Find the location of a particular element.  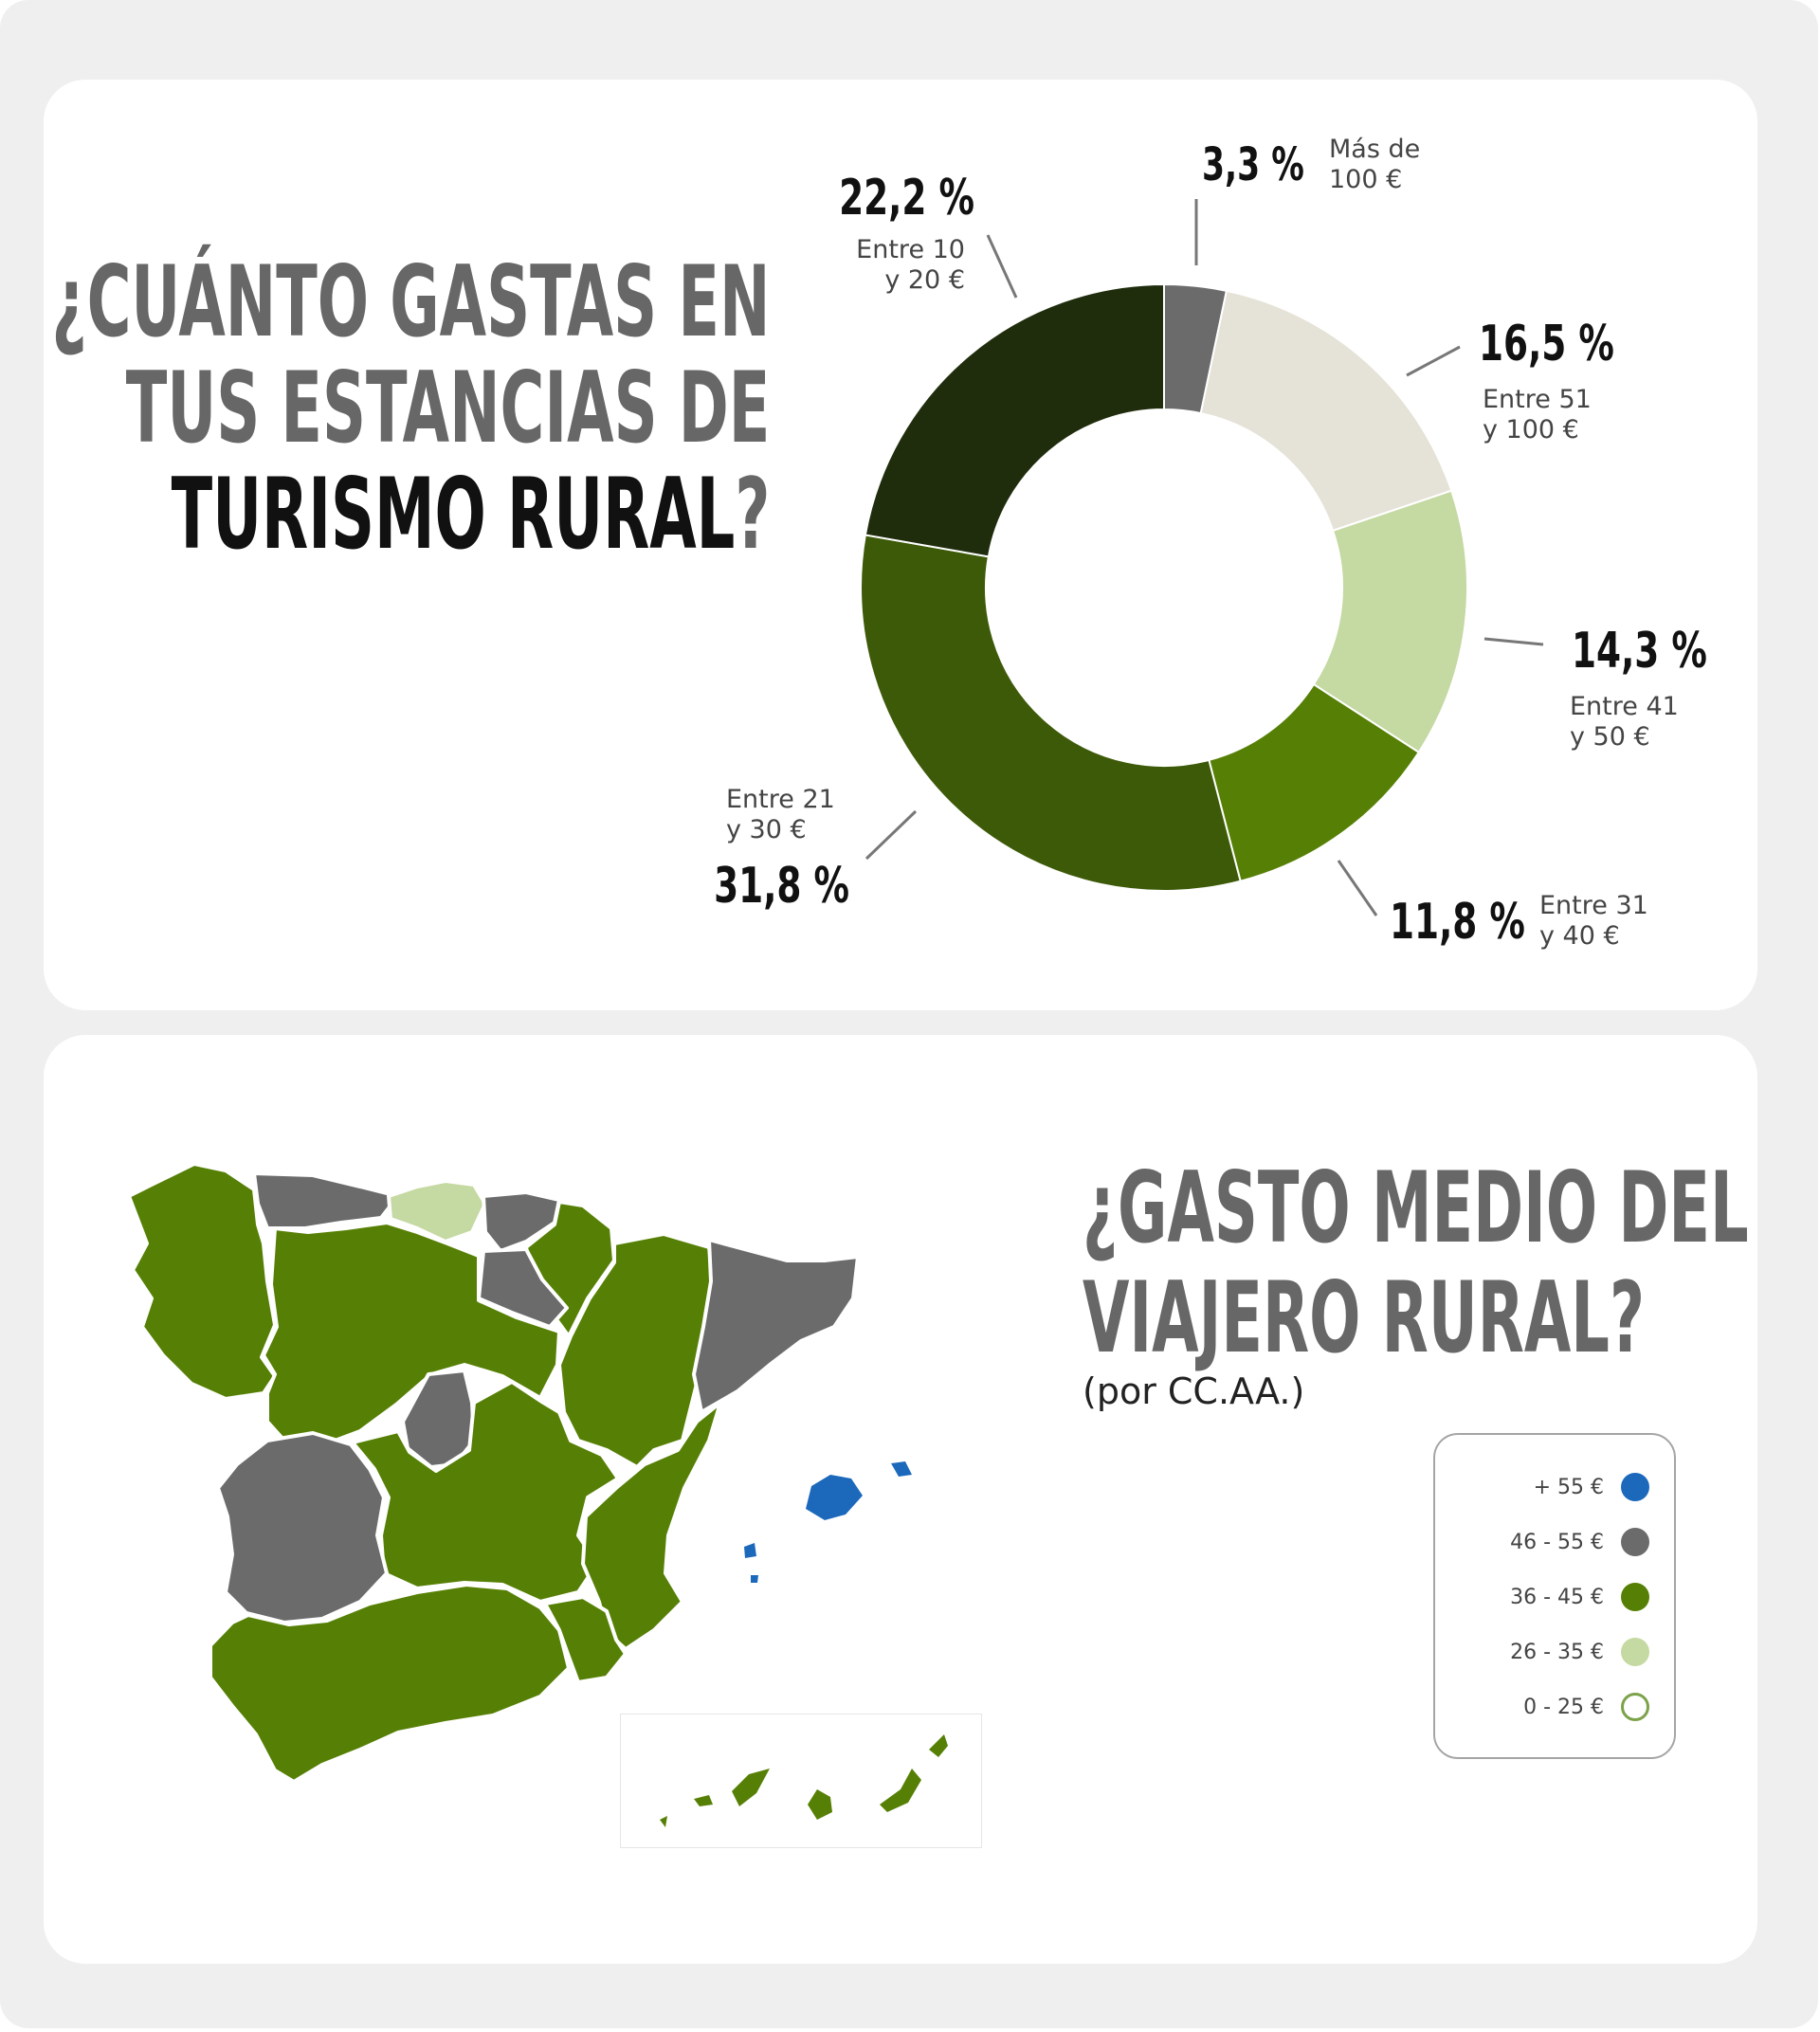

slice-range-label: y 20 € is located at coordinates (924, 280).